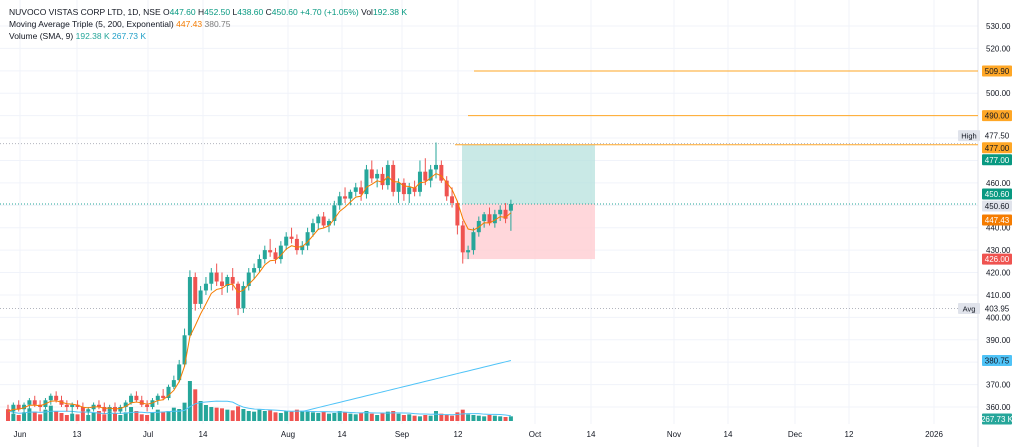 This screenshot has height=447, width=1024. I want to click on tag-avg-bg, so click(997, 309).